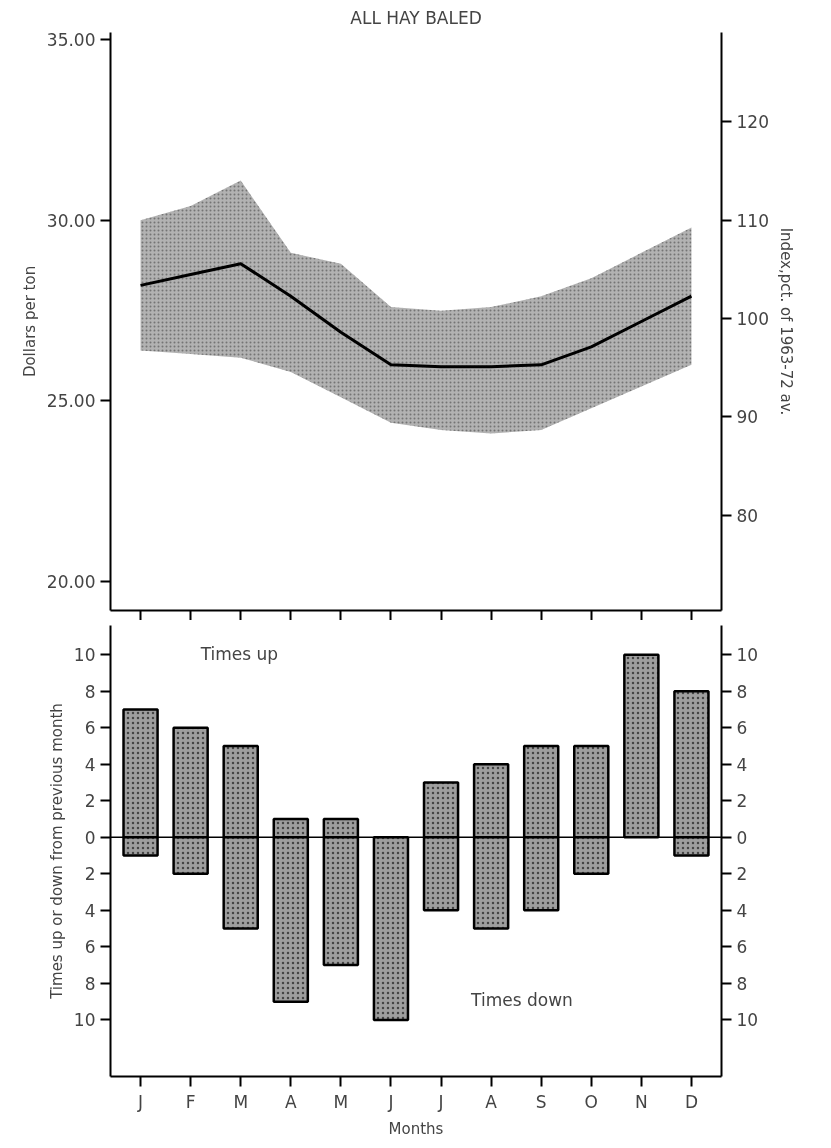 The image size is (831, 1148). What do you see at coordinates (752, 319) in the screenshot?
I see `y2-tick-label: 100` at bounding box center [752, 319].